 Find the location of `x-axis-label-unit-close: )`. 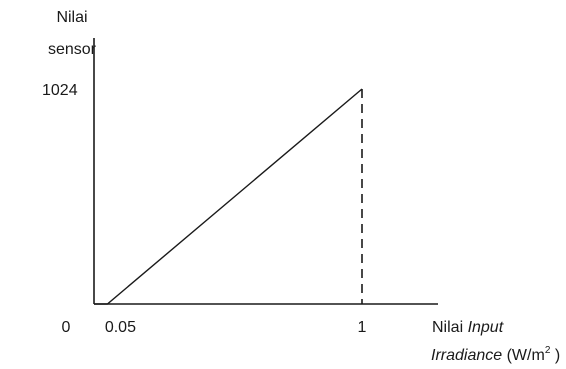

x-axis-label-unit-close: ) is located at coordinates (555, 355).